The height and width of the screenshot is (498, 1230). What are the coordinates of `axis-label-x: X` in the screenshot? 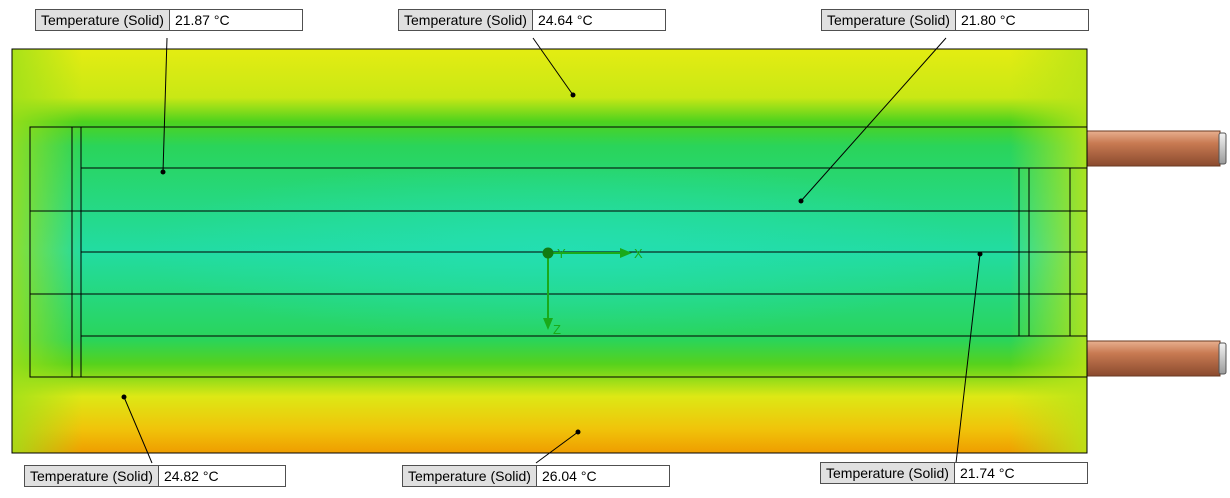 It's located at (638, 253).